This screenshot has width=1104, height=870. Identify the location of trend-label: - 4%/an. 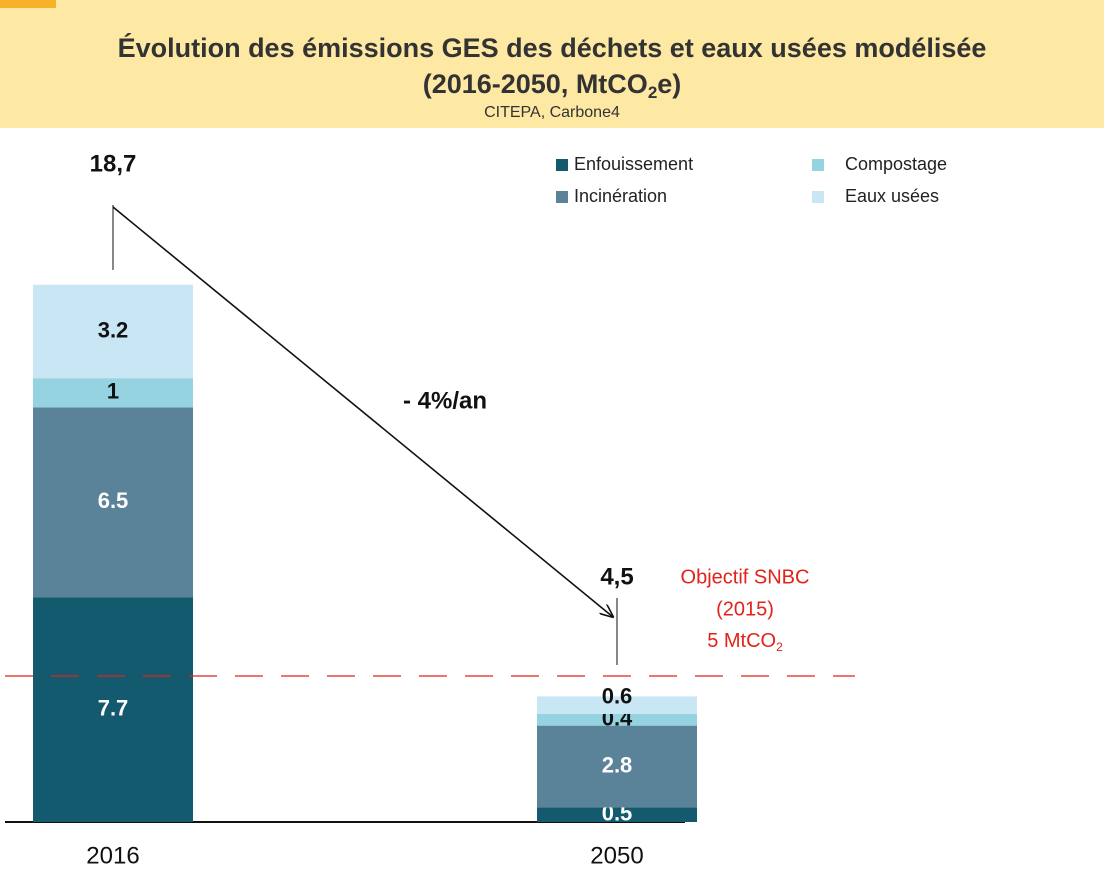
(445, 400).